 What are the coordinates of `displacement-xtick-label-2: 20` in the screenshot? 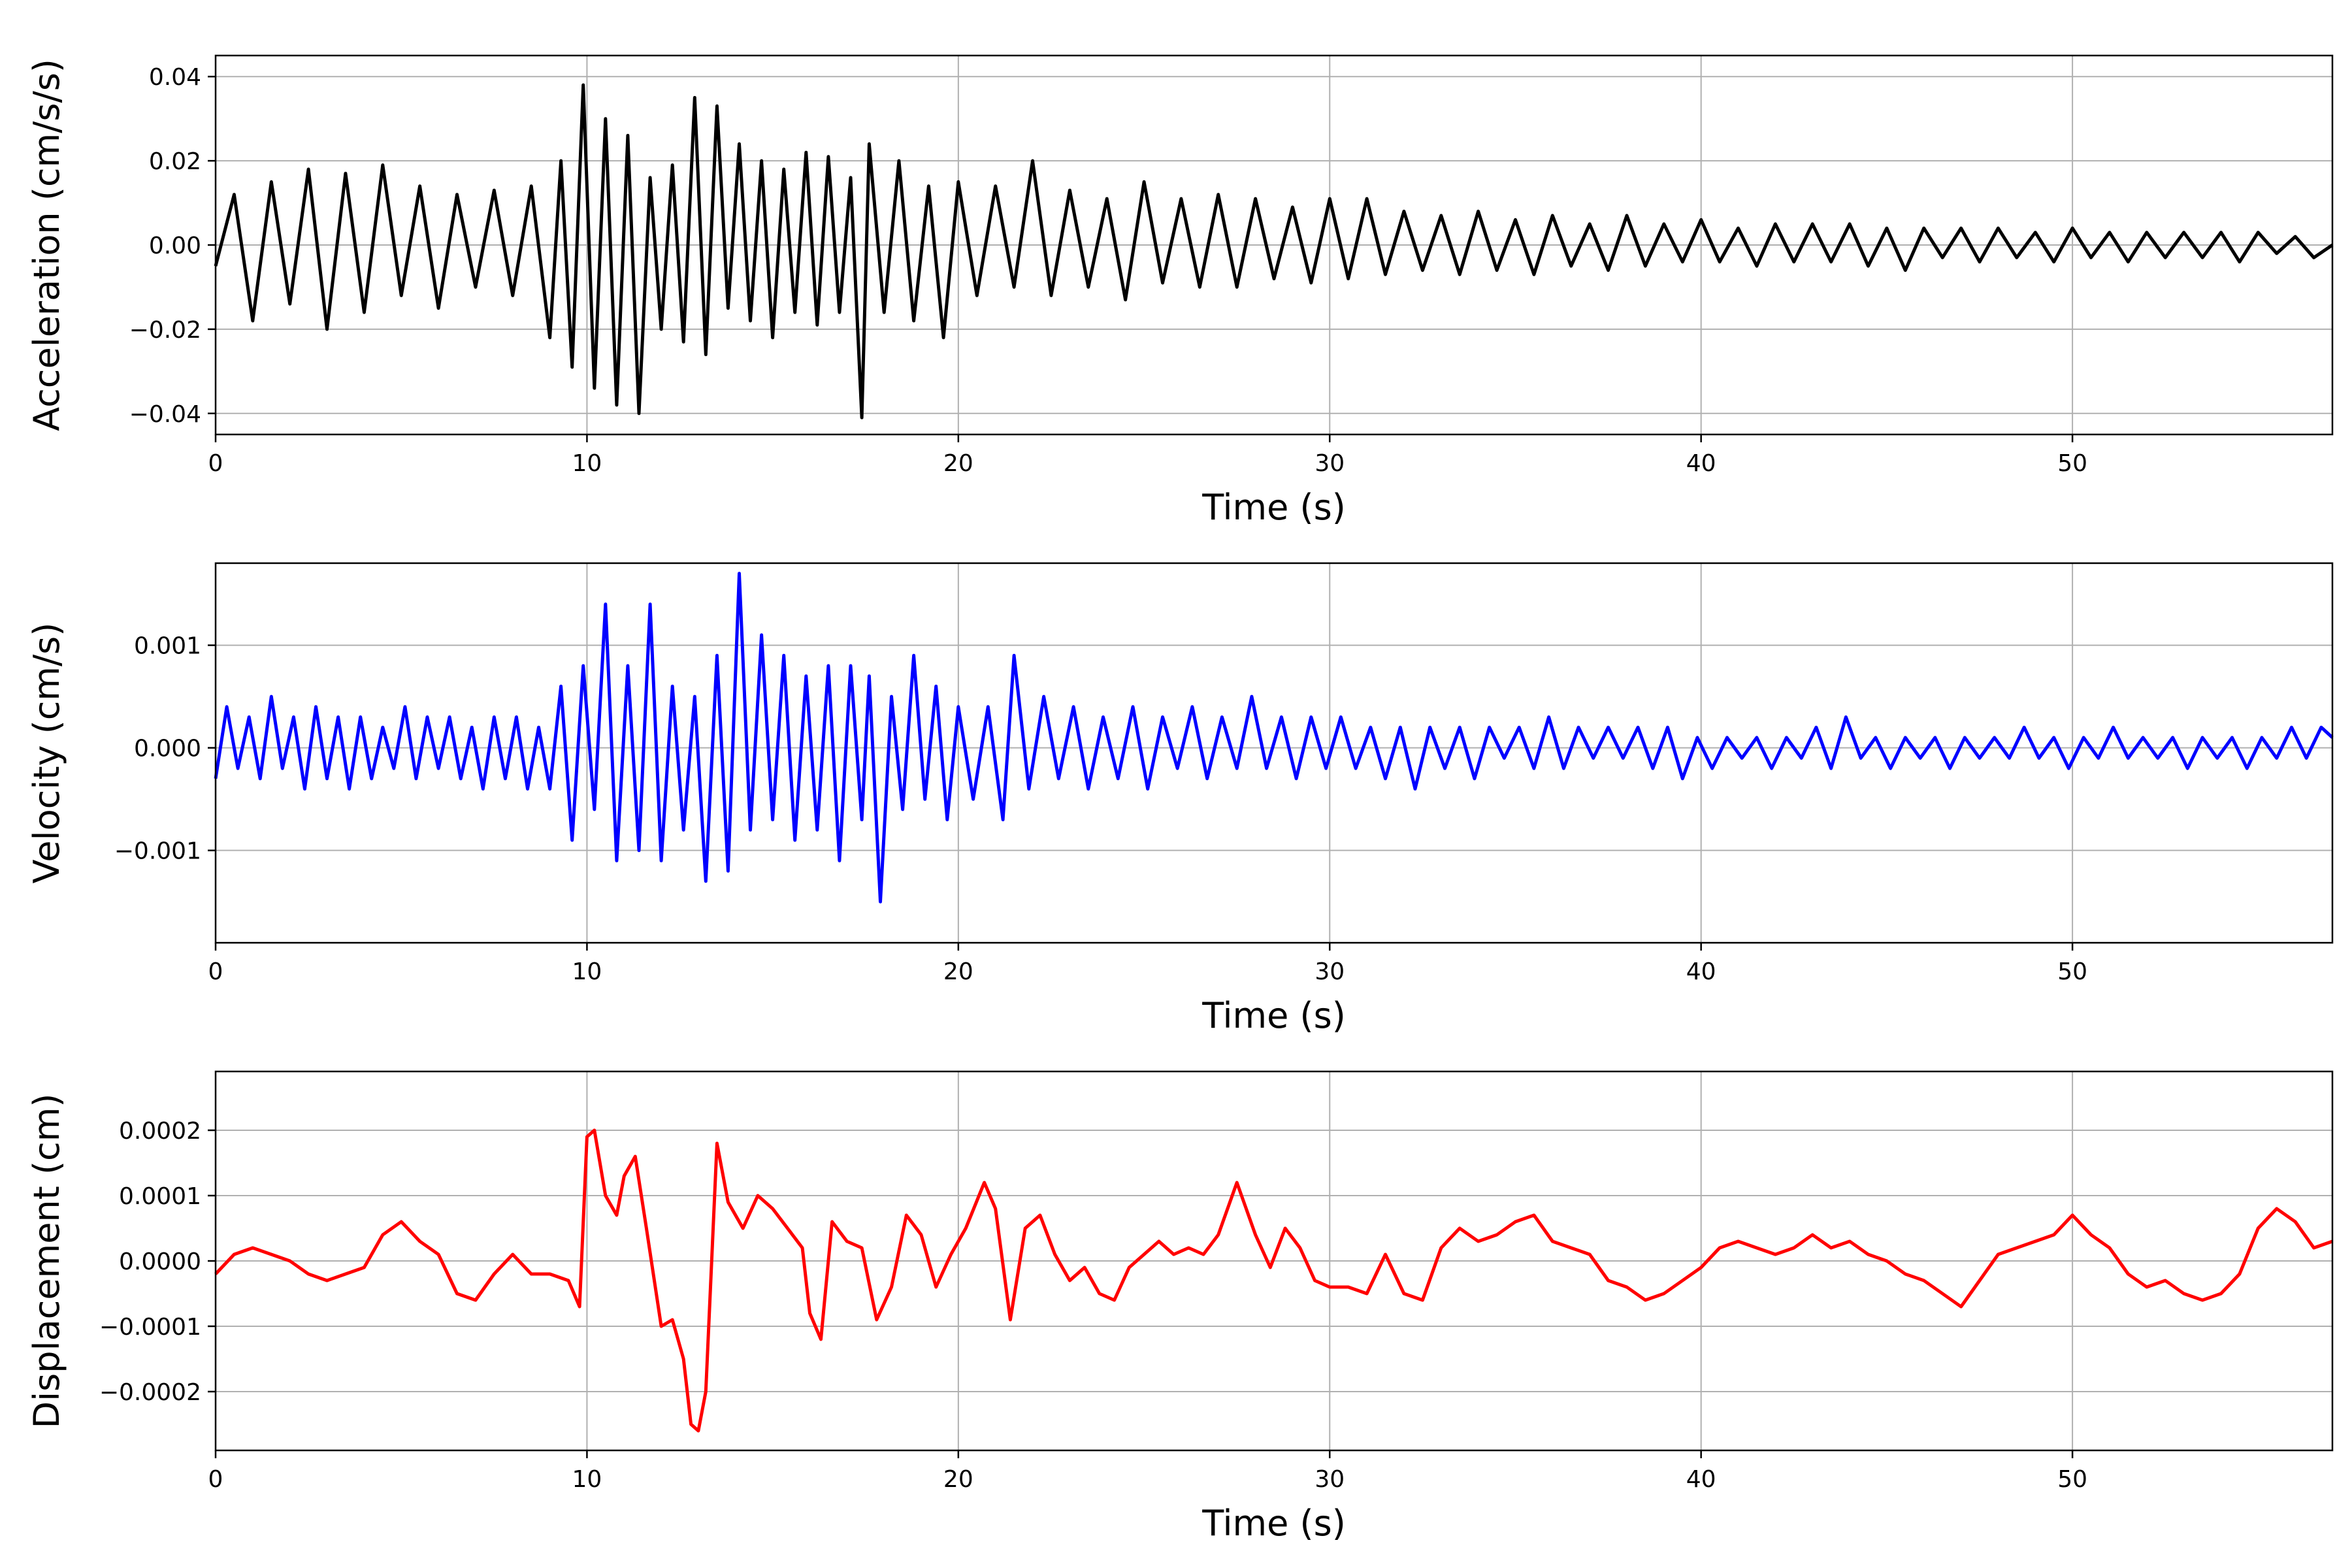 It's located at (958, 1479).